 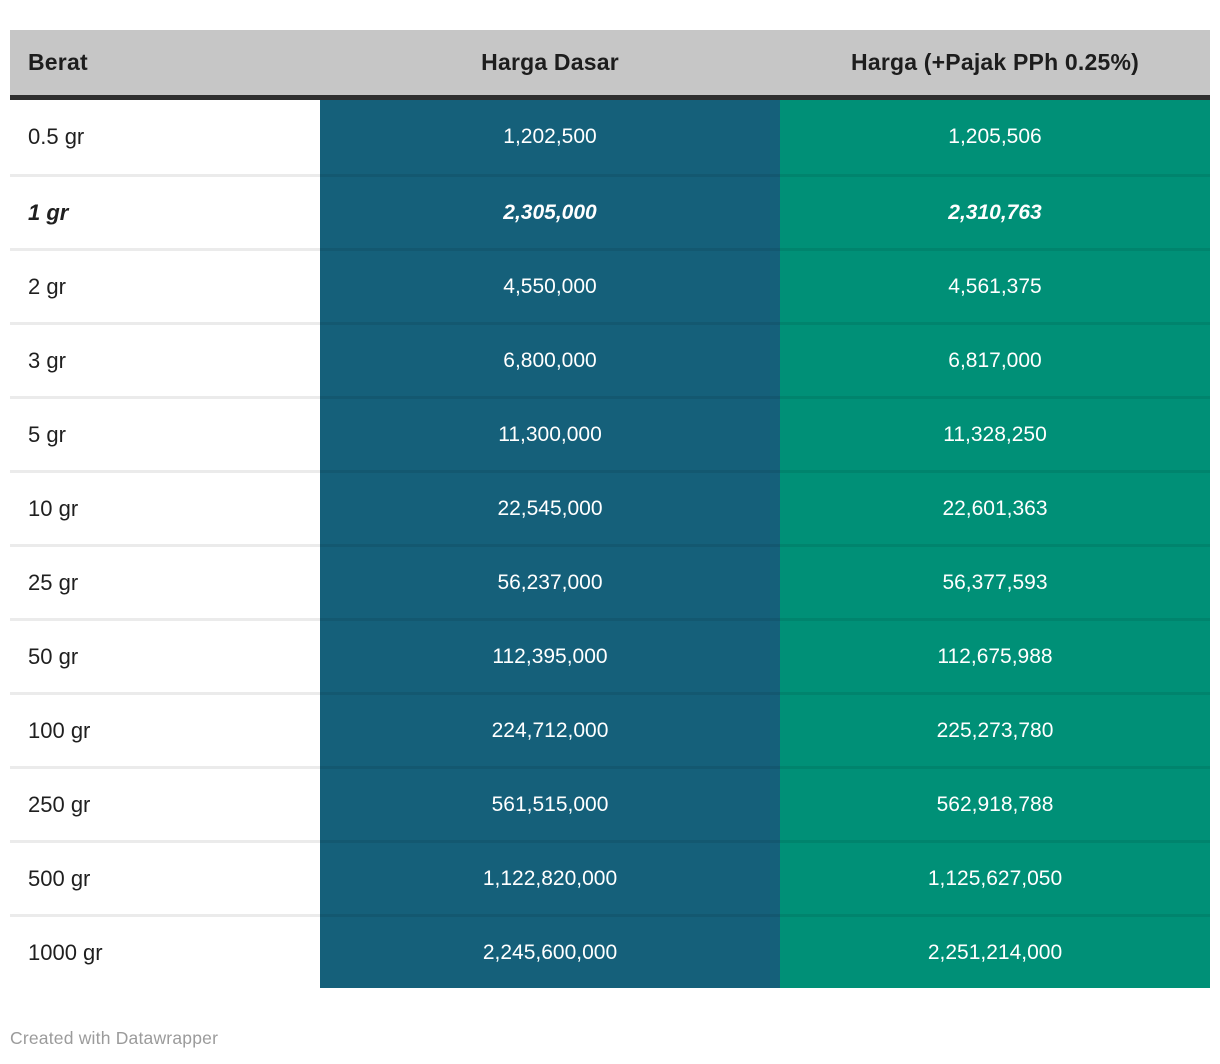 I want to click on harga-dasar-cell: 4,550,000, so click(x=550, y=285).